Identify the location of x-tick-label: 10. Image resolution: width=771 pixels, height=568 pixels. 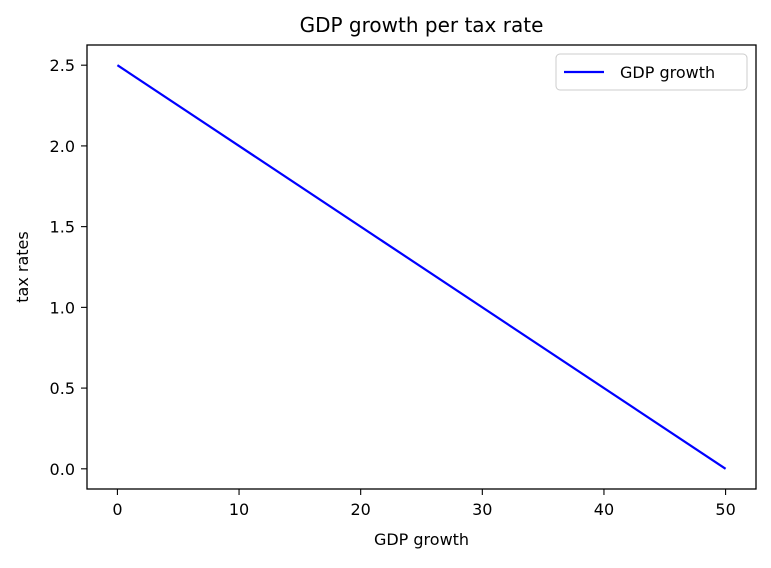
(239, 509).